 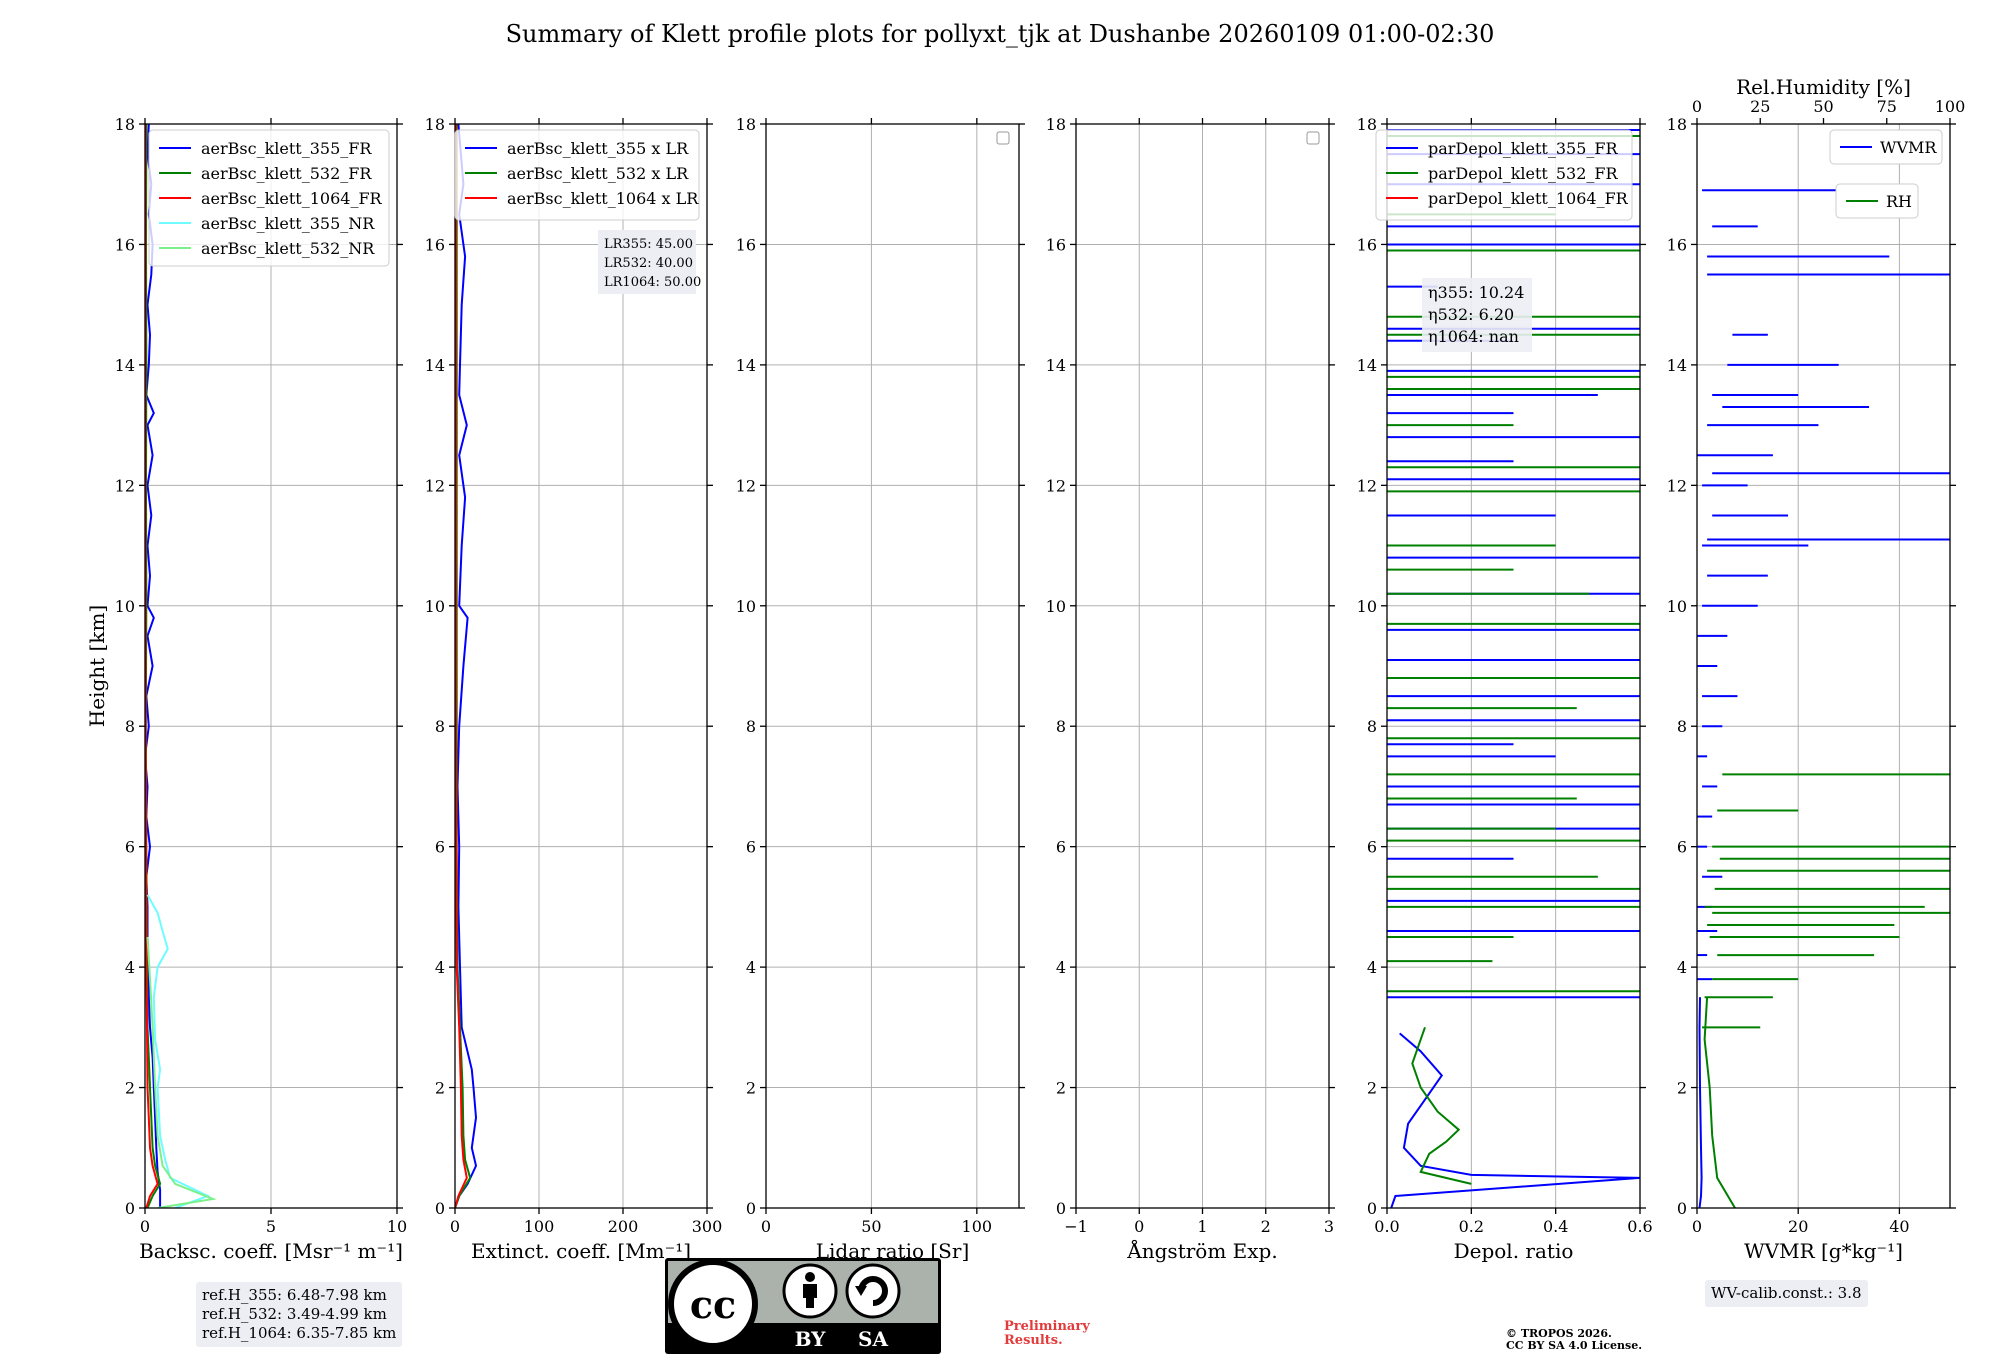 What do you see at coordinates (598, 173) in the screenshot?
I see `extinction-legend-label: aerBsc_klett_532 x LR` at bounding box center [598, 173].